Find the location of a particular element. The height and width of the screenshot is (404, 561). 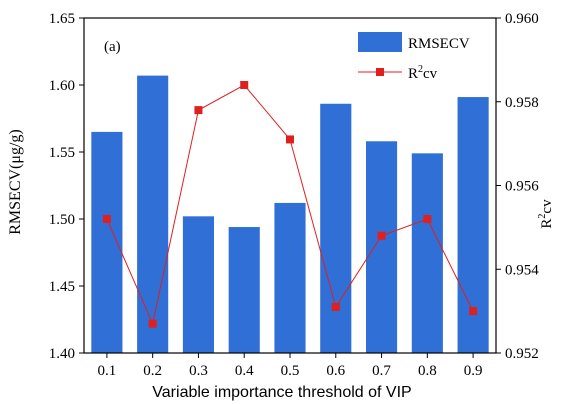

panel-label: (a) is located at coordinates (112, 47).